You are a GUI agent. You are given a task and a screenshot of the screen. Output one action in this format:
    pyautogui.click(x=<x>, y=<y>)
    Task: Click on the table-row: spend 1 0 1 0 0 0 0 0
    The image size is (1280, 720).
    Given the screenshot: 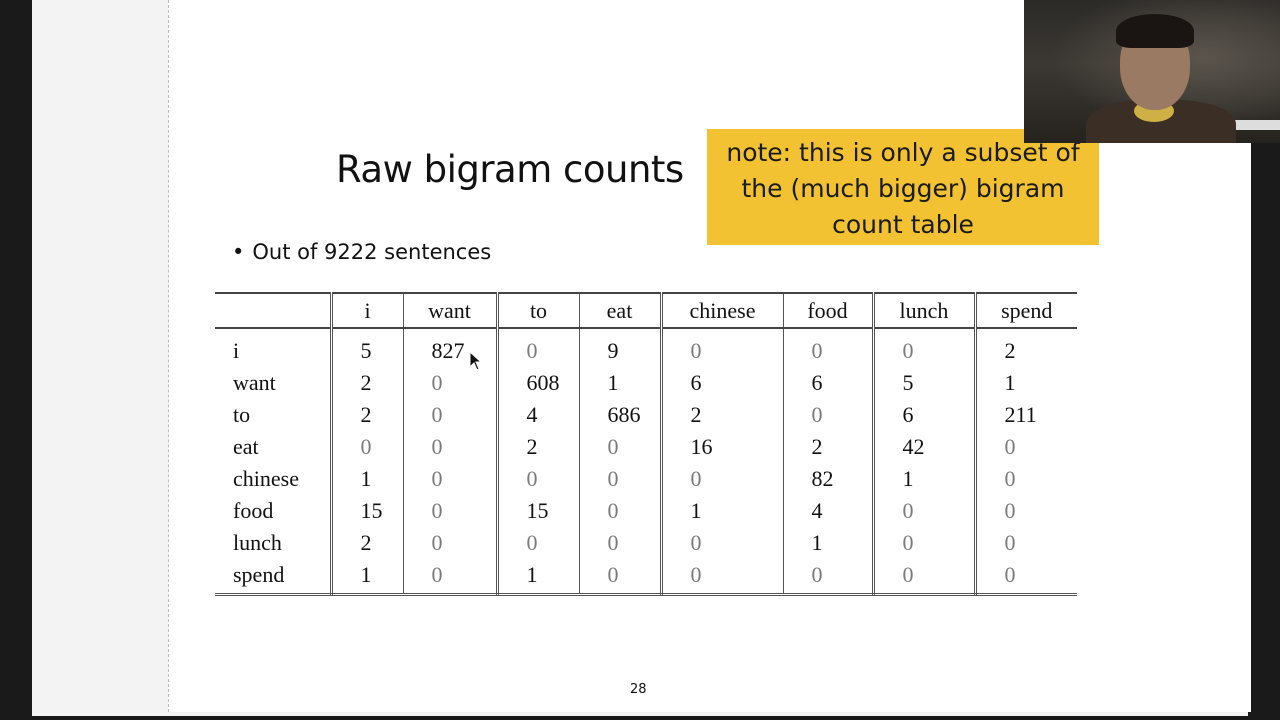 What is the action you would take?
    pyautogui.click(x=646, y=577)
    